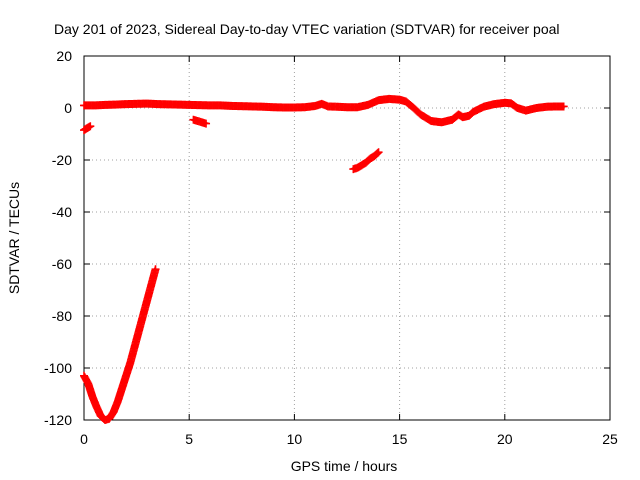 The height and width of the screenshot is (480, 640). I want to click on y-tick-label: -40, so click(62, 212).